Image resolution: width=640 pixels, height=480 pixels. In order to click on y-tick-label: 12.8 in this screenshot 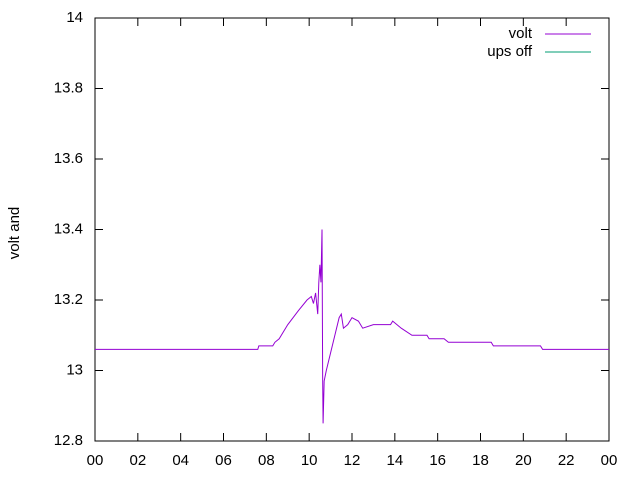, I will do `click(68, 440)`.